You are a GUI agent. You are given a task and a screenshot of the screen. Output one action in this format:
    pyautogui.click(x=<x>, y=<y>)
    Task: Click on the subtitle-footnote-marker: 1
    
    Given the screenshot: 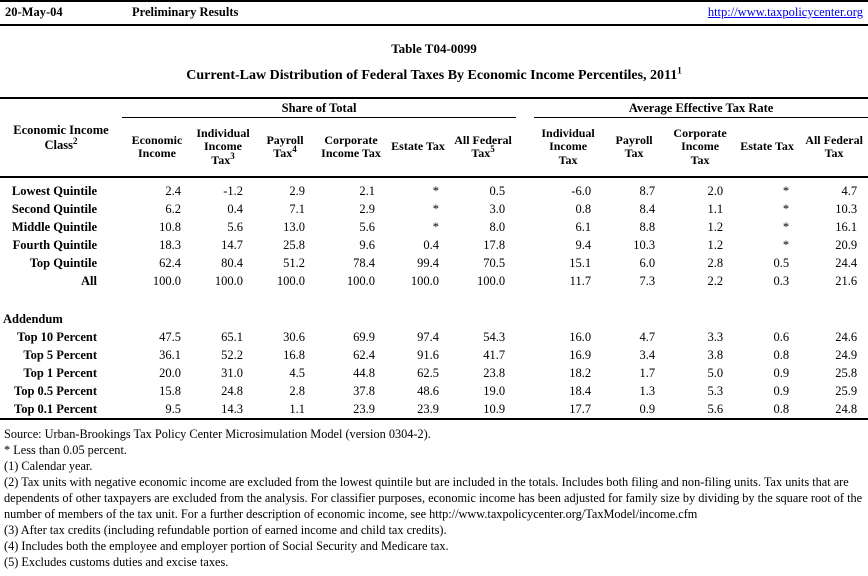 What is the action you would take?
    pyautogui.click(x=679, y=70)
    